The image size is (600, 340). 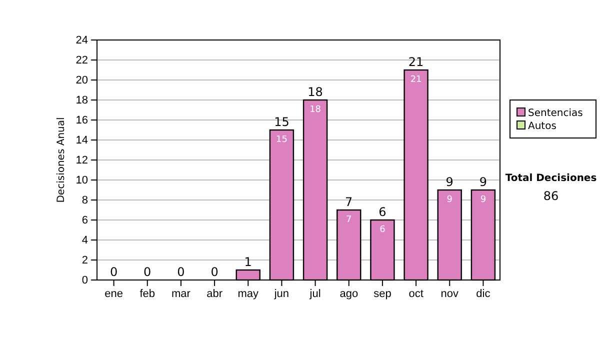 What do you see at coordinates (82, 140) in the screenshot?
I see `y-tick-label: 14` at bounding box center [82, 140].